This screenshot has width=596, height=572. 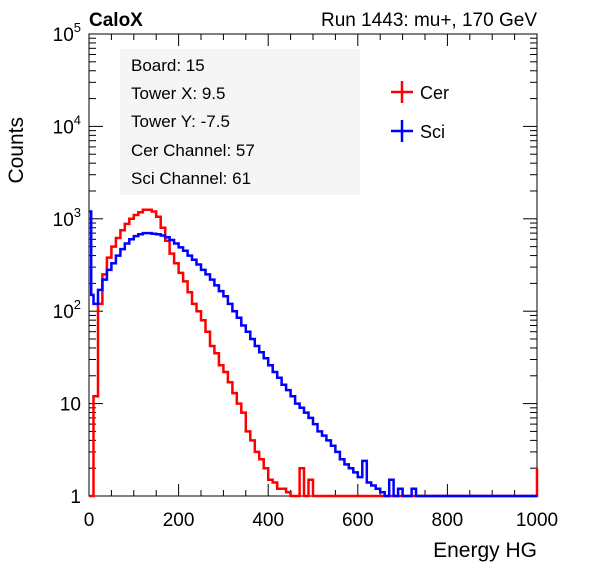 I want to click on x-tick-label: 1000, so click(x=537, y=520).